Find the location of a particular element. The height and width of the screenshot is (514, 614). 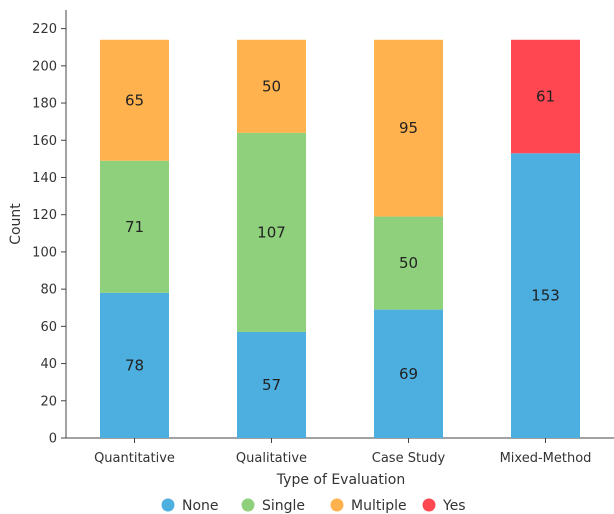

y-tick-label: 140 is located at coordinates (44, 178).